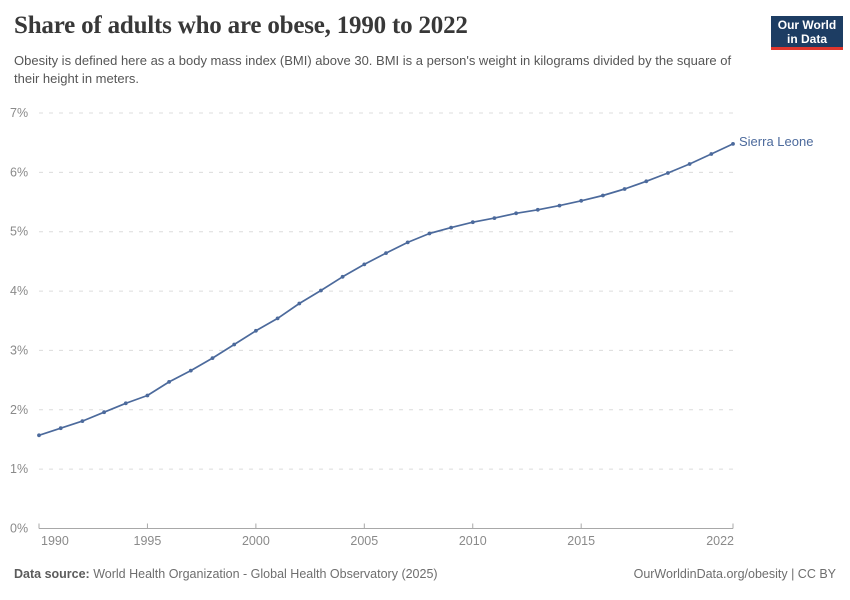  I want to click on data-point-2006, so click(386, 253).